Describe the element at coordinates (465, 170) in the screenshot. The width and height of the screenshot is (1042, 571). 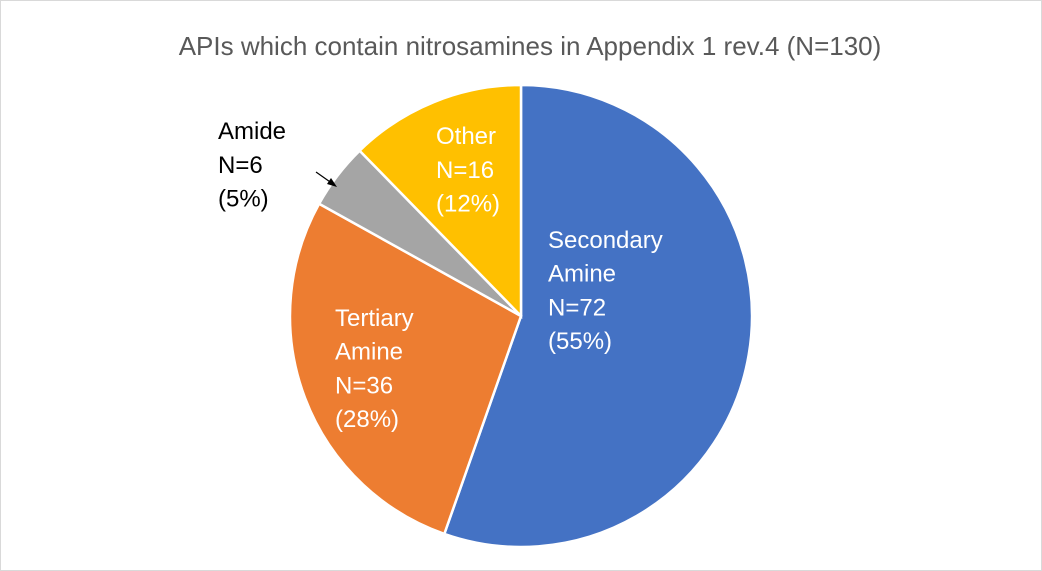
I see `slice-count: N=16` at that location.